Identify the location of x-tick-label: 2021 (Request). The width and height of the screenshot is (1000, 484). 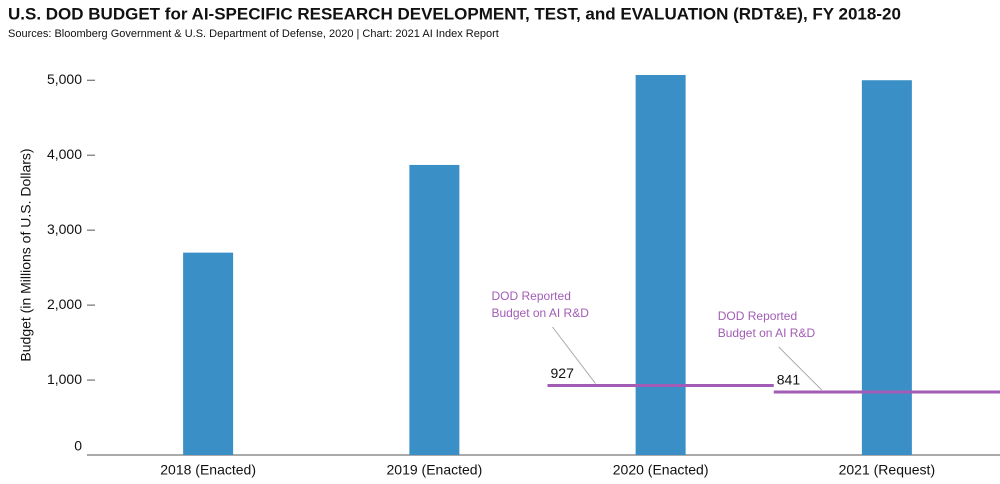
(887, 470).